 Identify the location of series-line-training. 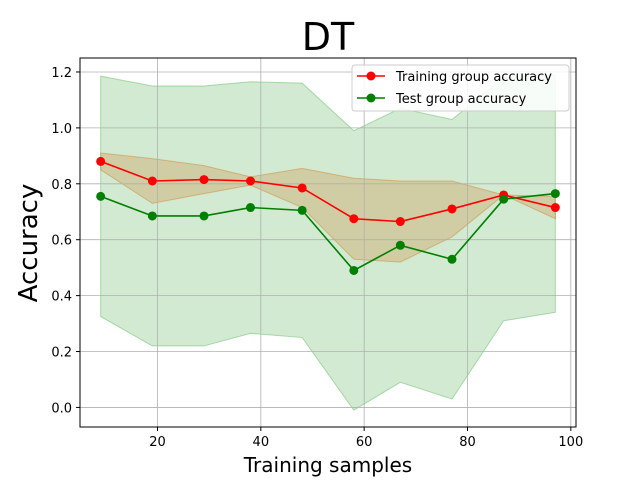
(328, 191).